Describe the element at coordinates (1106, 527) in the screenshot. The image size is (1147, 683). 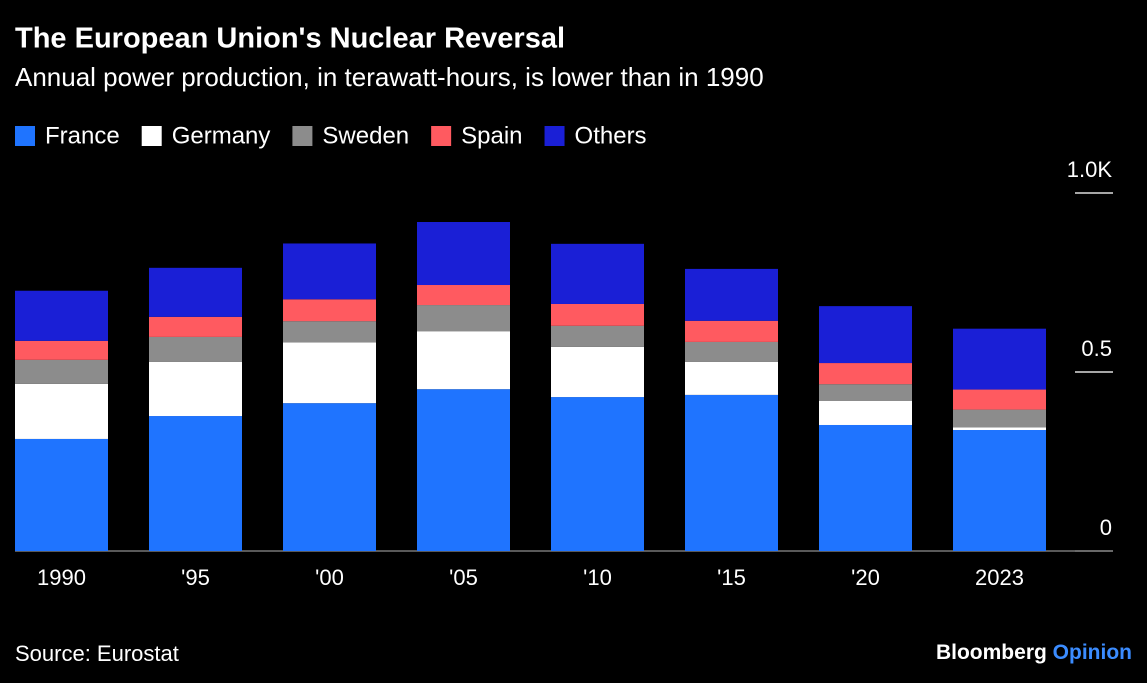
I see `y-tick-label: 0` at that location.